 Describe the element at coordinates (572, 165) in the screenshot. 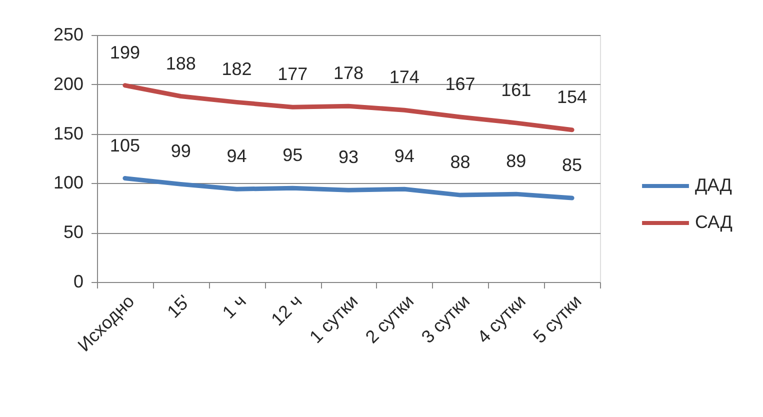

I see `data-label: 85` at that location.